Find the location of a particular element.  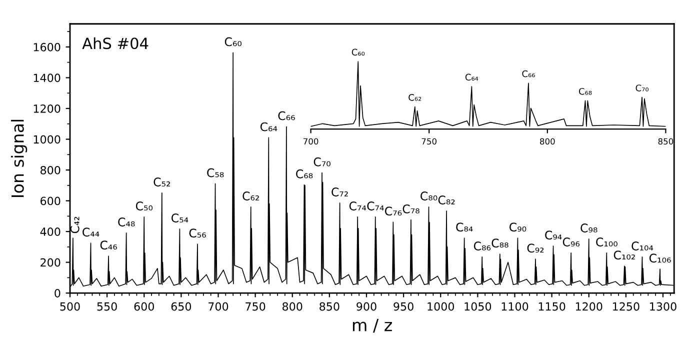

annotation: C₉₂ is located at coordinates (535, 248).